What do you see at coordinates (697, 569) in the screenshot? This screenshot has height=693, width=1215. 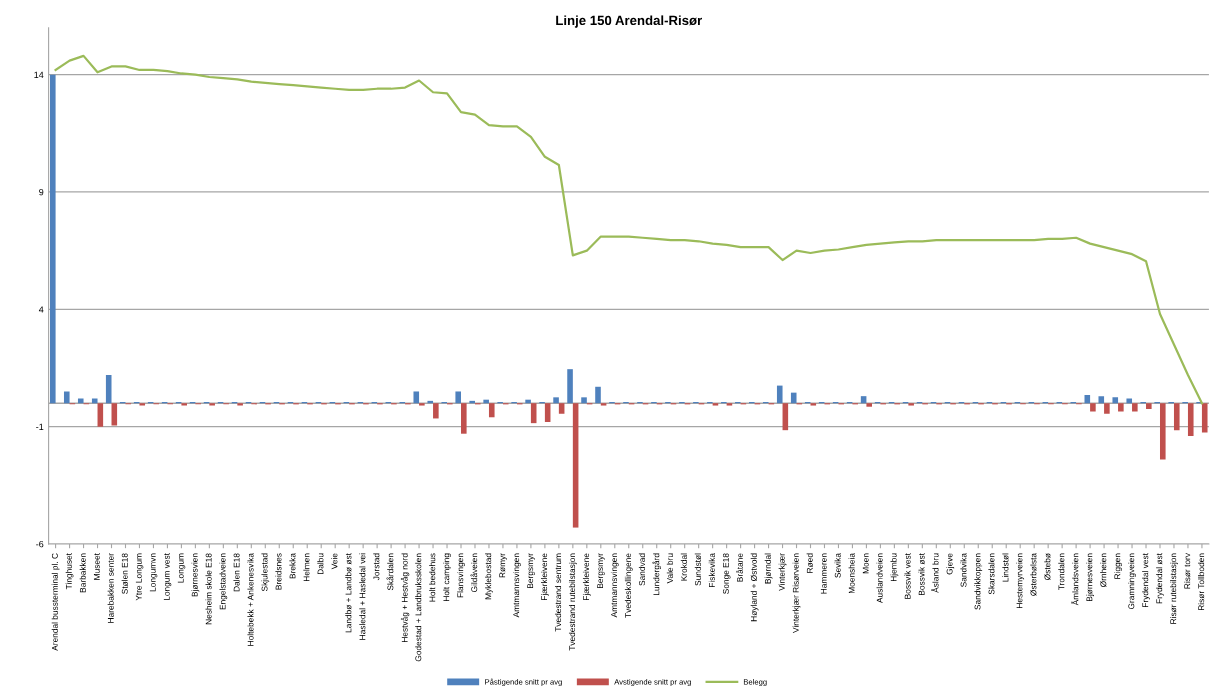 I see `x-tick-label: Sundstøl` at bounding box center [697, 569].